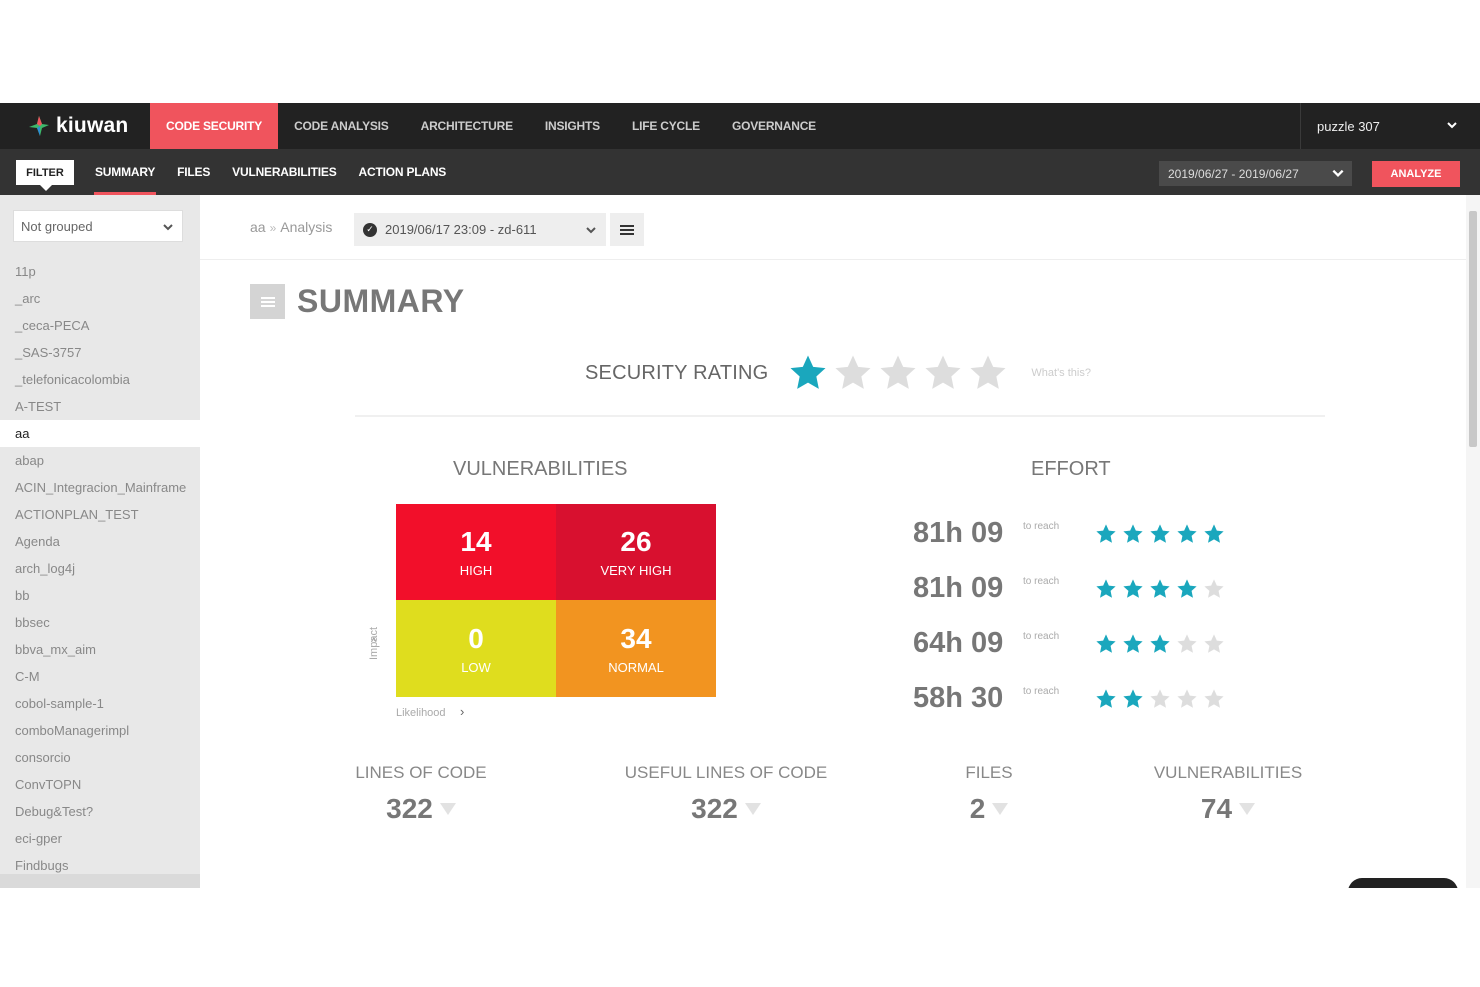 The height and width of the screenshot is (987, 1480). What do you see at coordinates (1390, 126) in the screenshot?
I see `project-selector: puzzle 307` at bounding box center [1390, 126].